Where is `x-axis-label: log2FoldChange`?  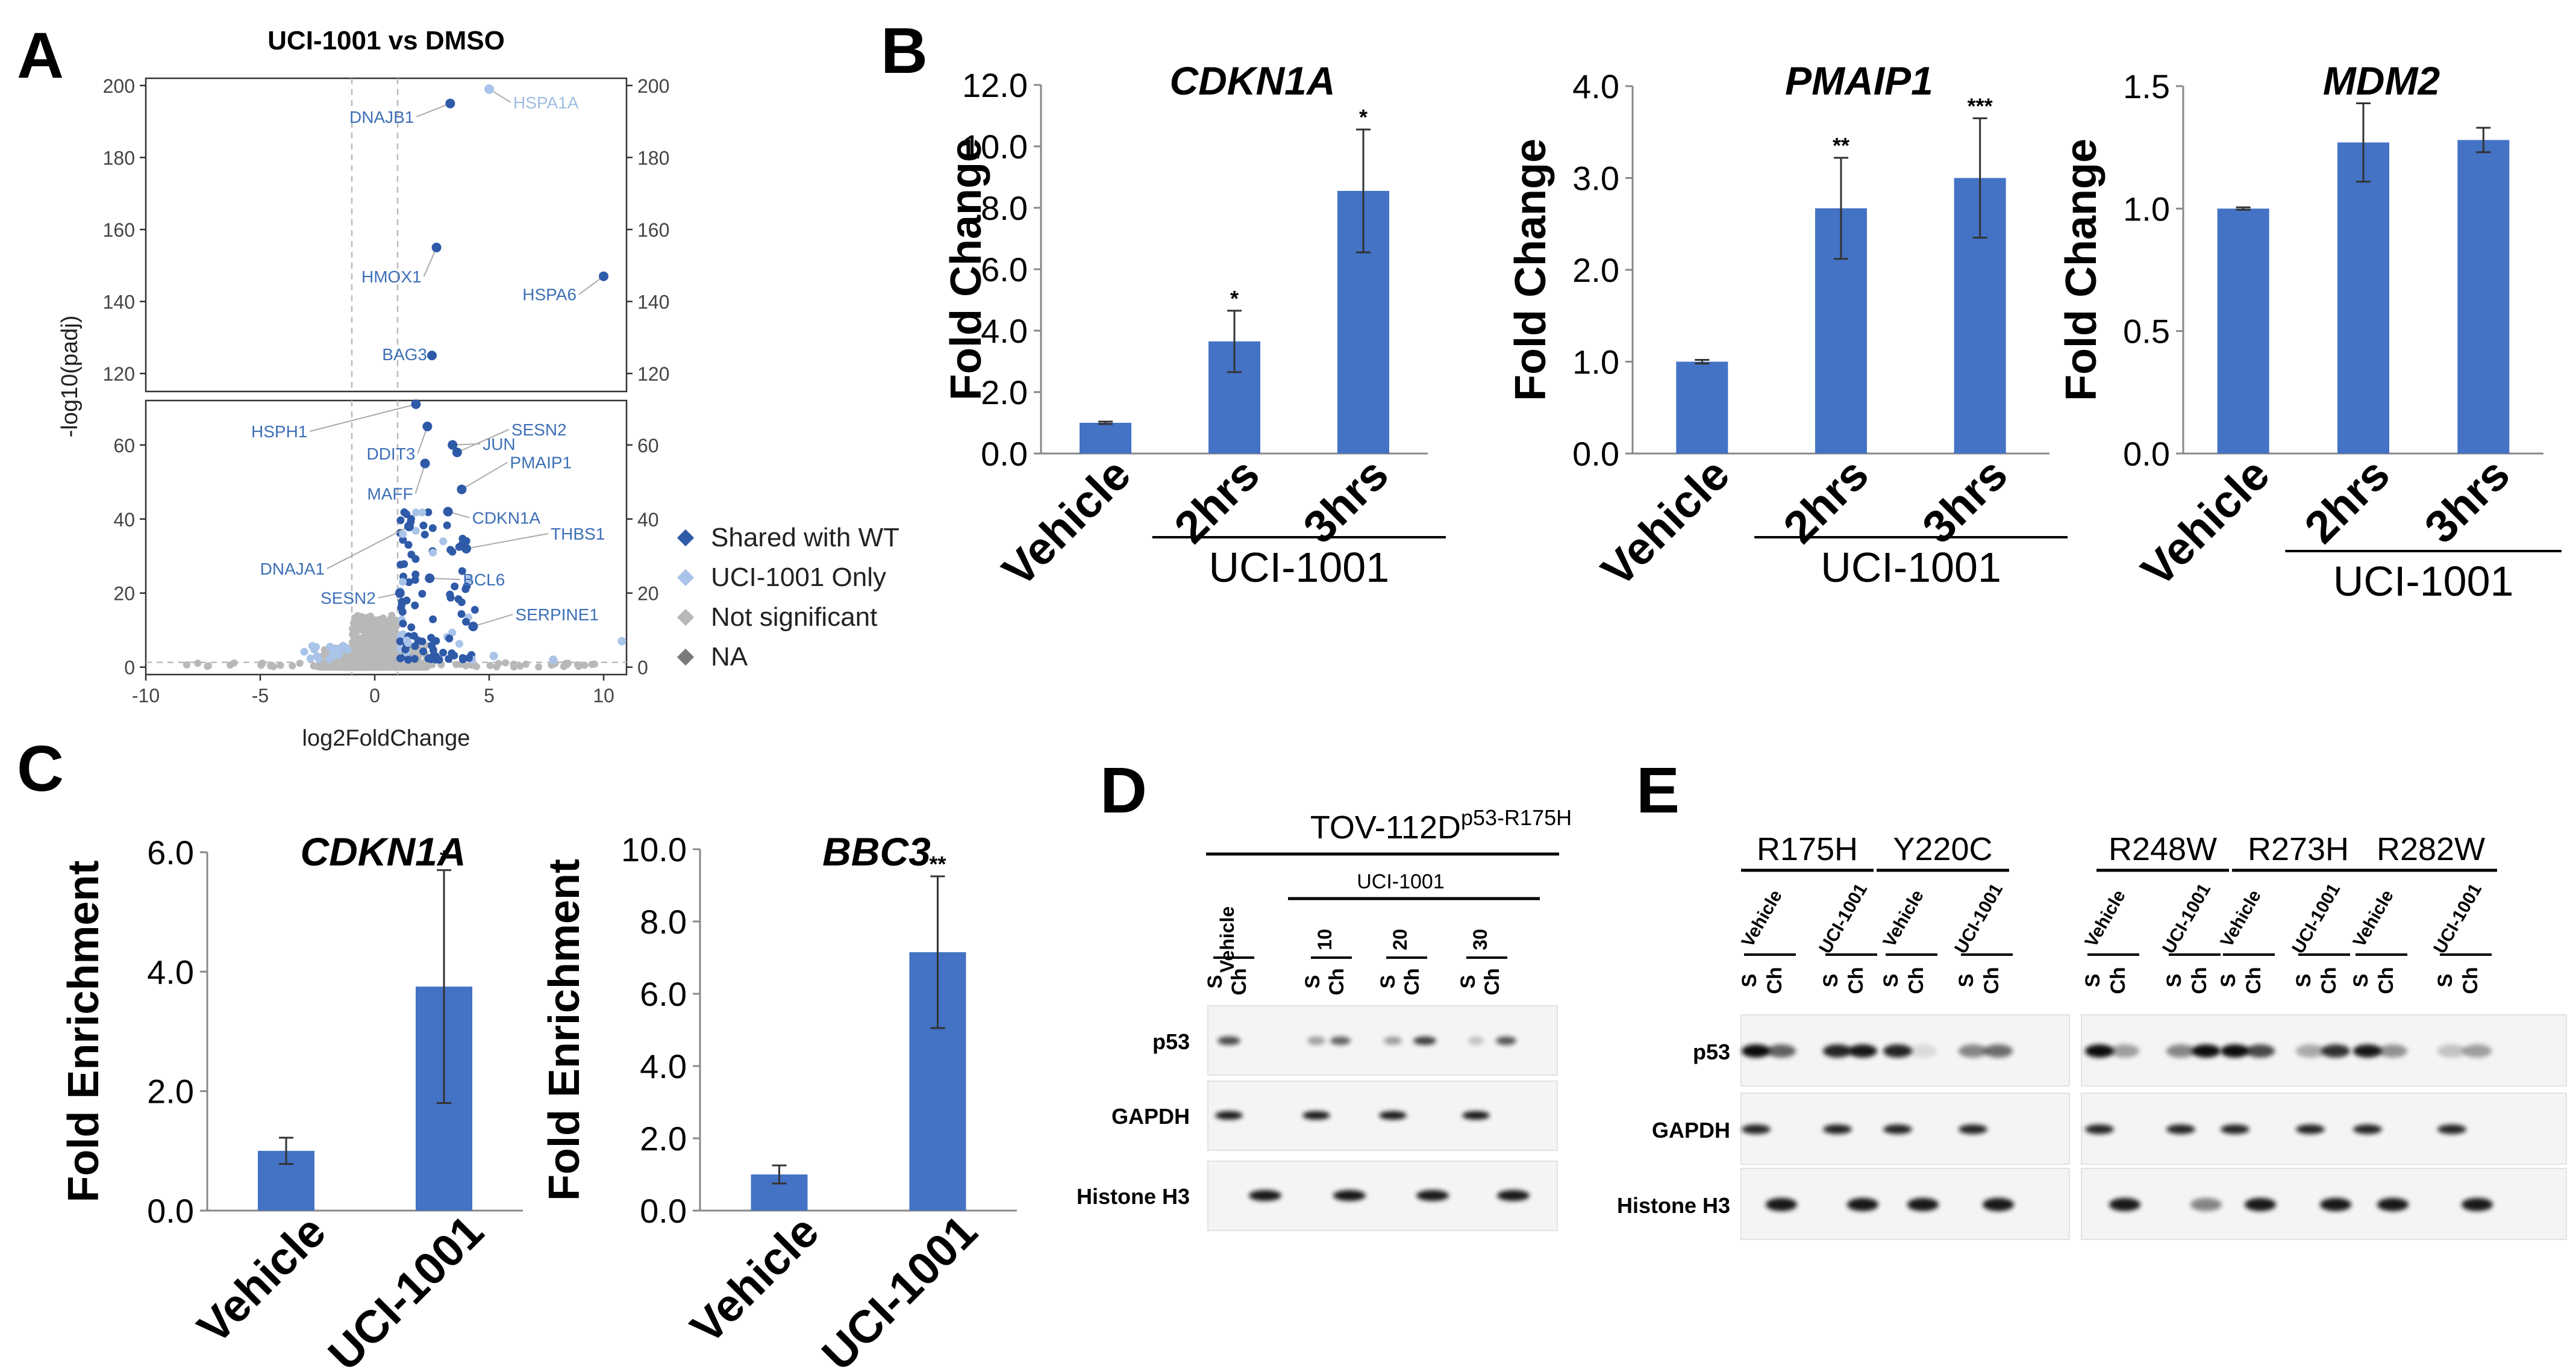 x-axis-label: log2FoldChange is located at coordinates (386, 738).